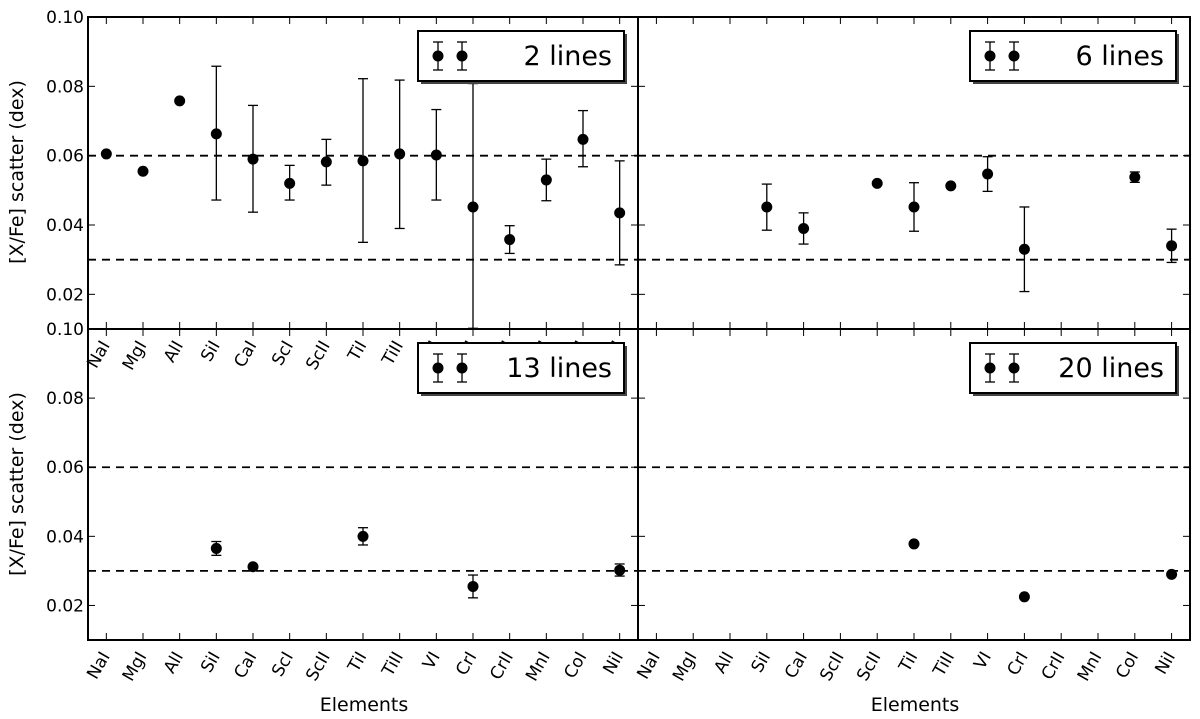 The width and height of the screenshot is (1200, 719). What do you see at coordinates (106, 154) in the screenshot?
I see `data-point-nai` at bounding box center [106, 154].